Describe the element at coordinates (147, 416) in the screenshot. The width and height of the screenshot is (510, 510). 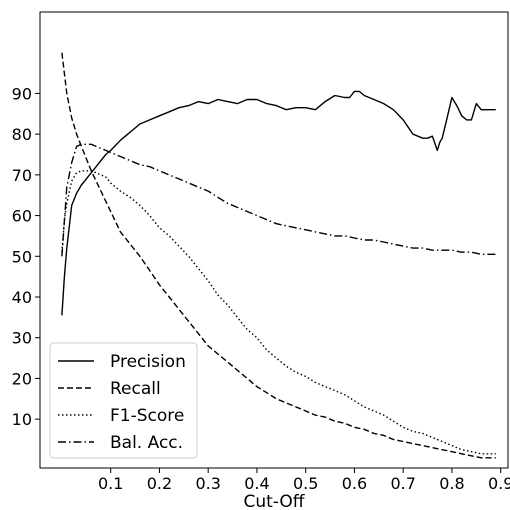
I see `legend-label: F1-Score` at that location.